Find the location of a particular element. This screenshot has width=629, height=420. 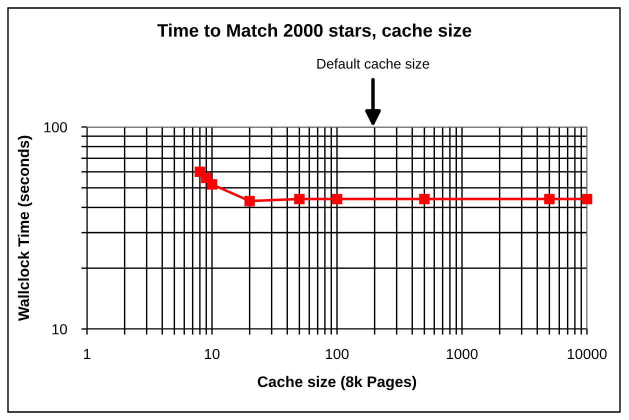

chart-title: Time to Match 2000 stars, cache size is located at coordinates (314, 32).